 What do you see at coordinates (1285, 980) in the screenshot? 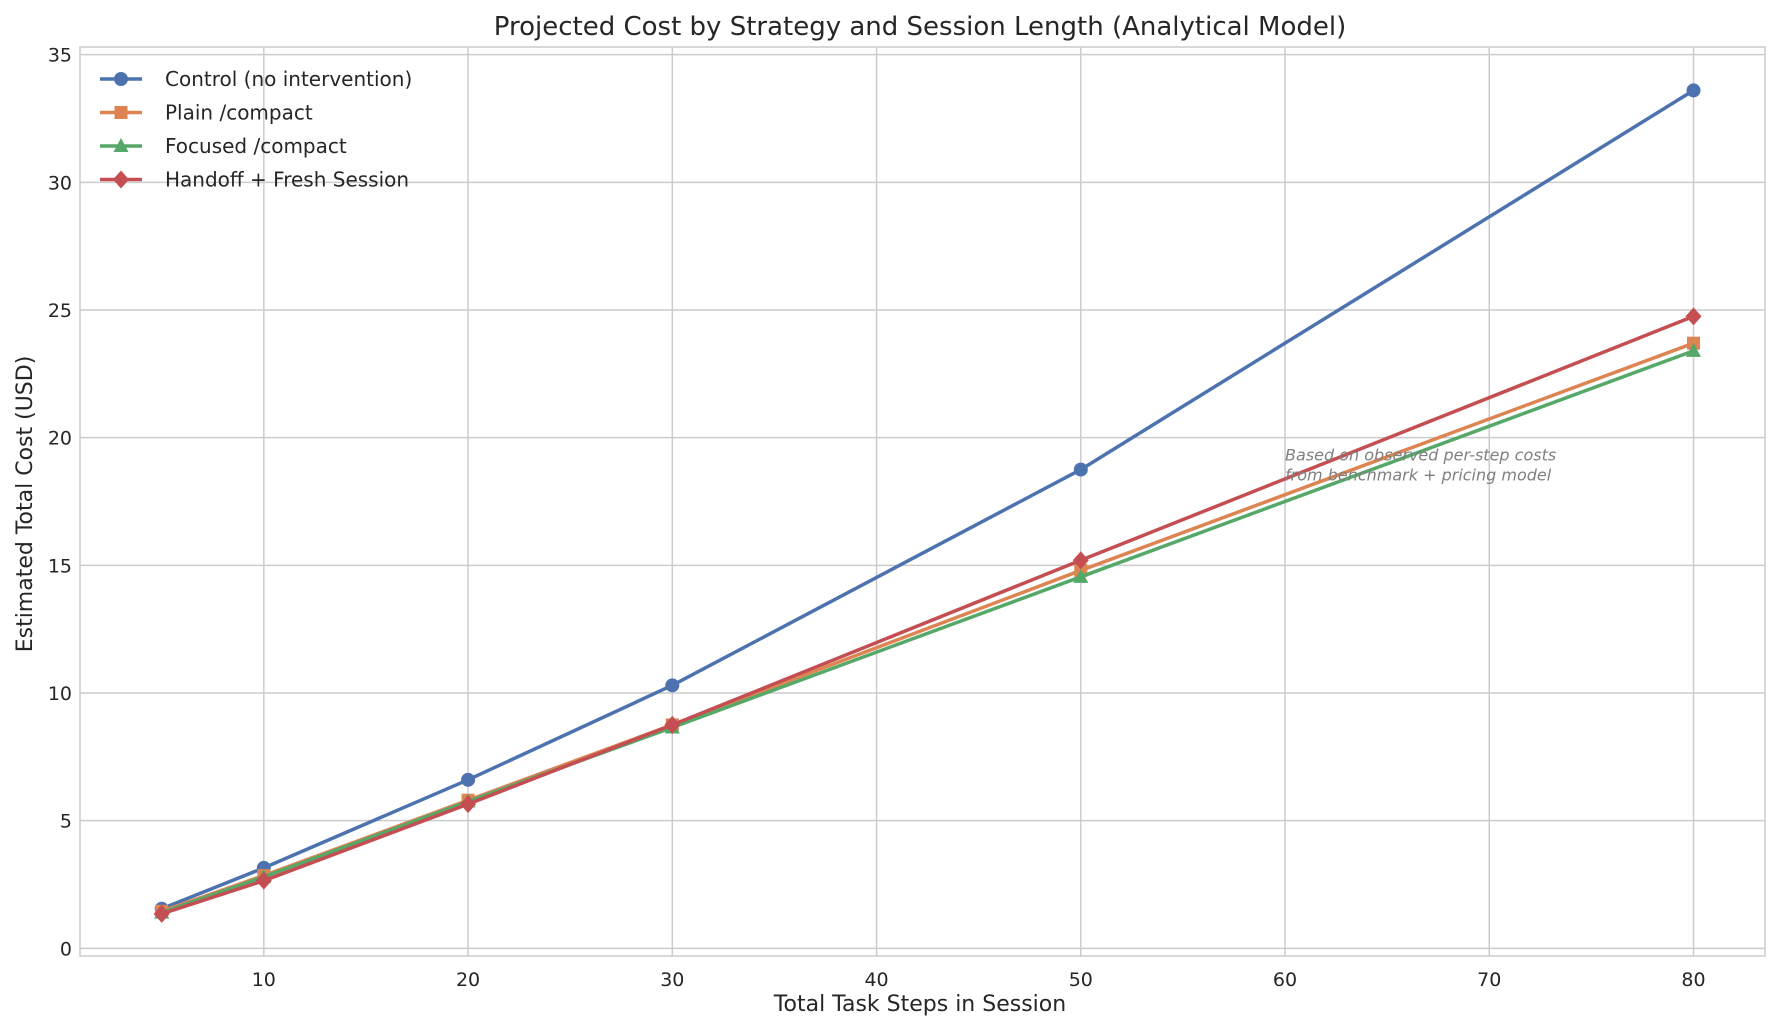
I see `x-tick-label: 60` at bounding box center [1285, 980].